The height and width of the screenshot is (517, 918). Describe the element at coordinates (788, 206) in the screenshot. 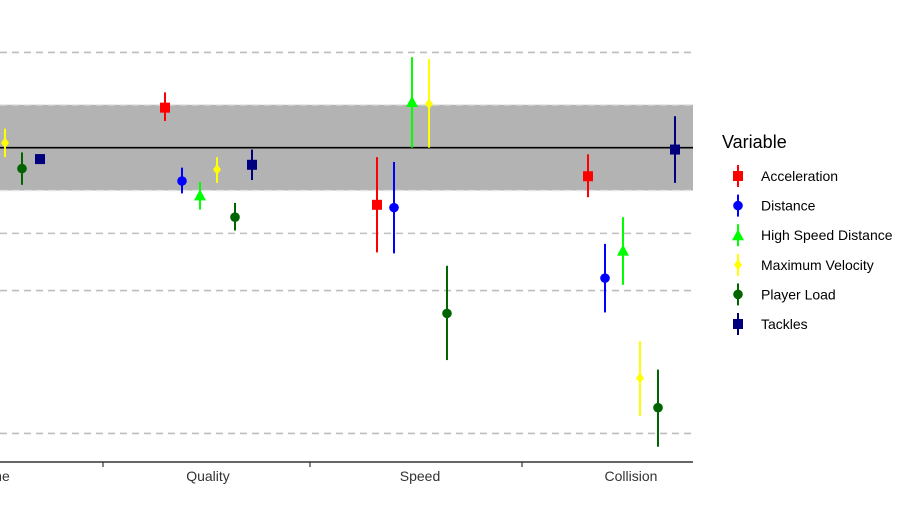

I see `legend-label: Distance` at that location.